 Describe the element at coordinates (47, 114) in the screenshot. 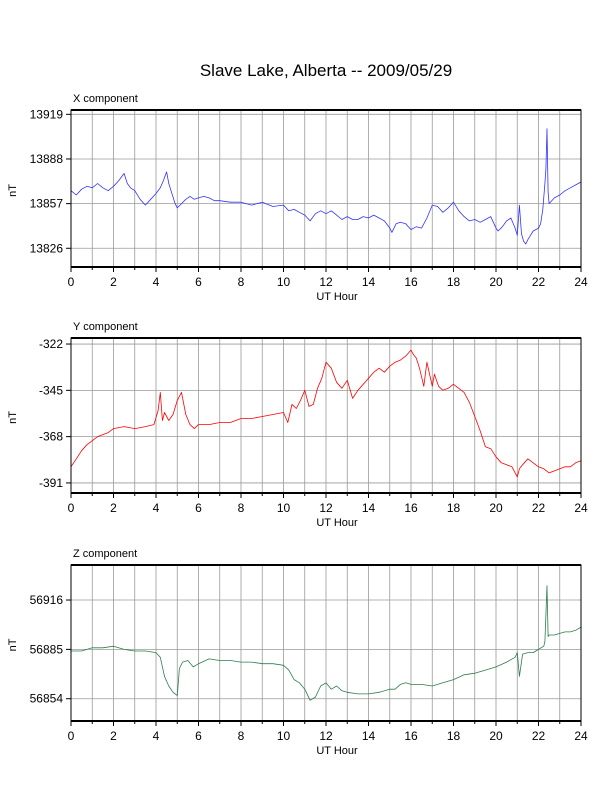

I see `y-tick-label: 13919` at that location.